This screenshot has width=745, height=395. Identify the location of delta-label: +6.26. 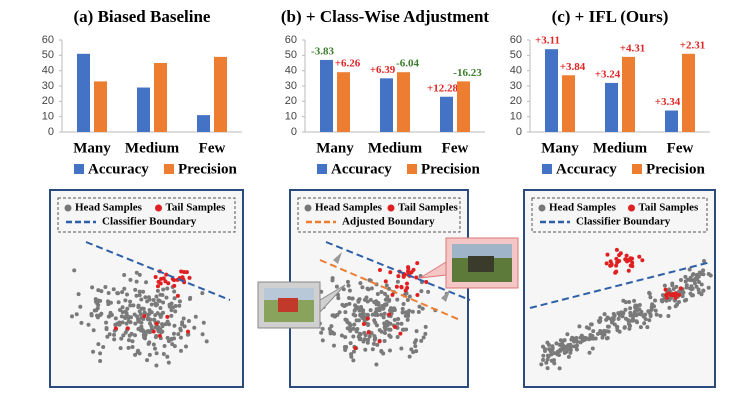
(348, 64).